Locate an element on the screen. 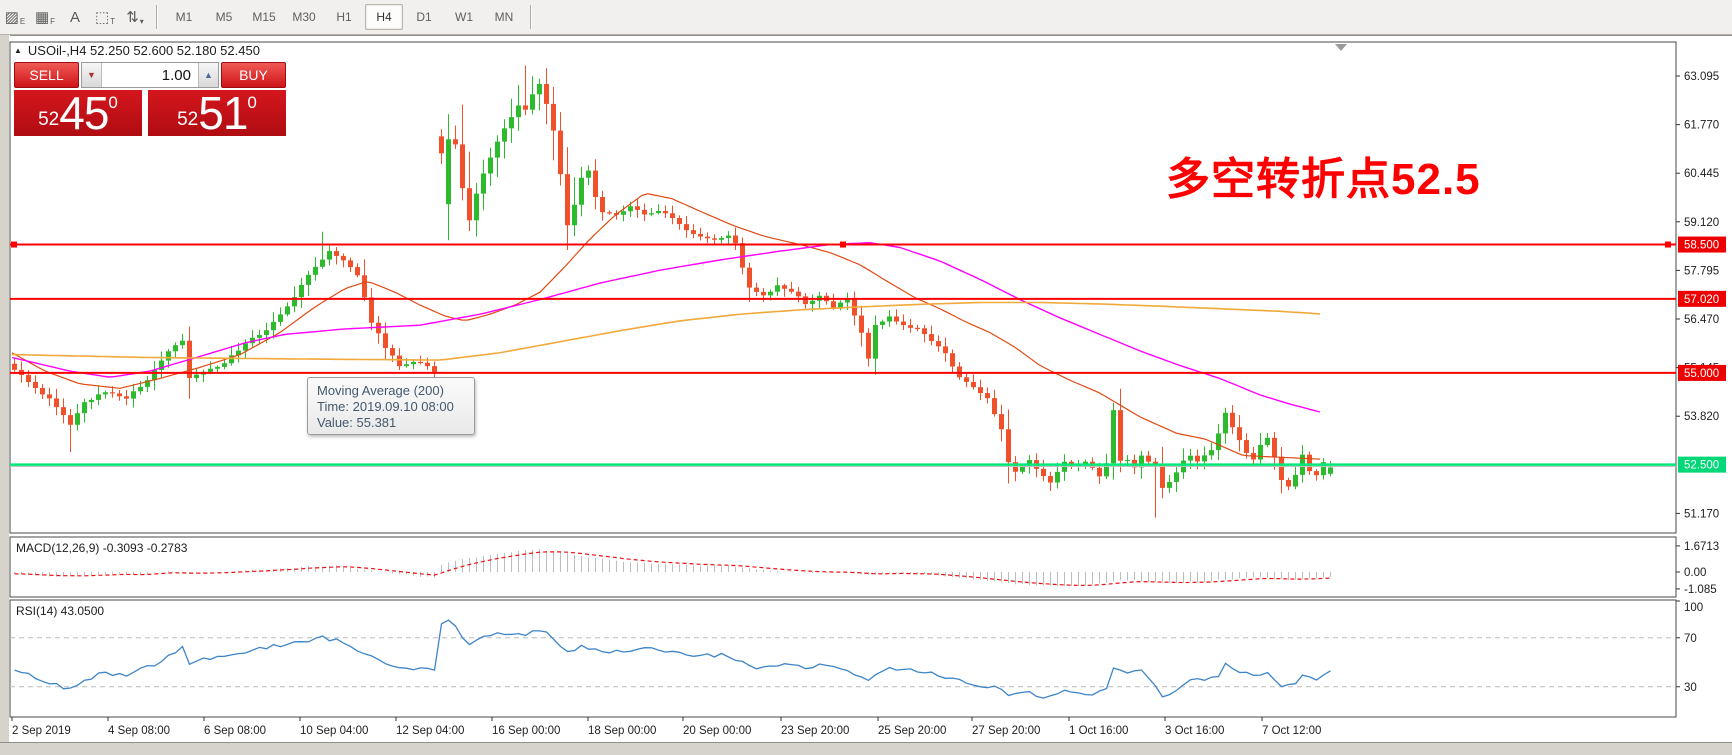 The width and height of the screenshot is (1732, 755). tf-button-H4: H4 is located at coordinates (384, 17).